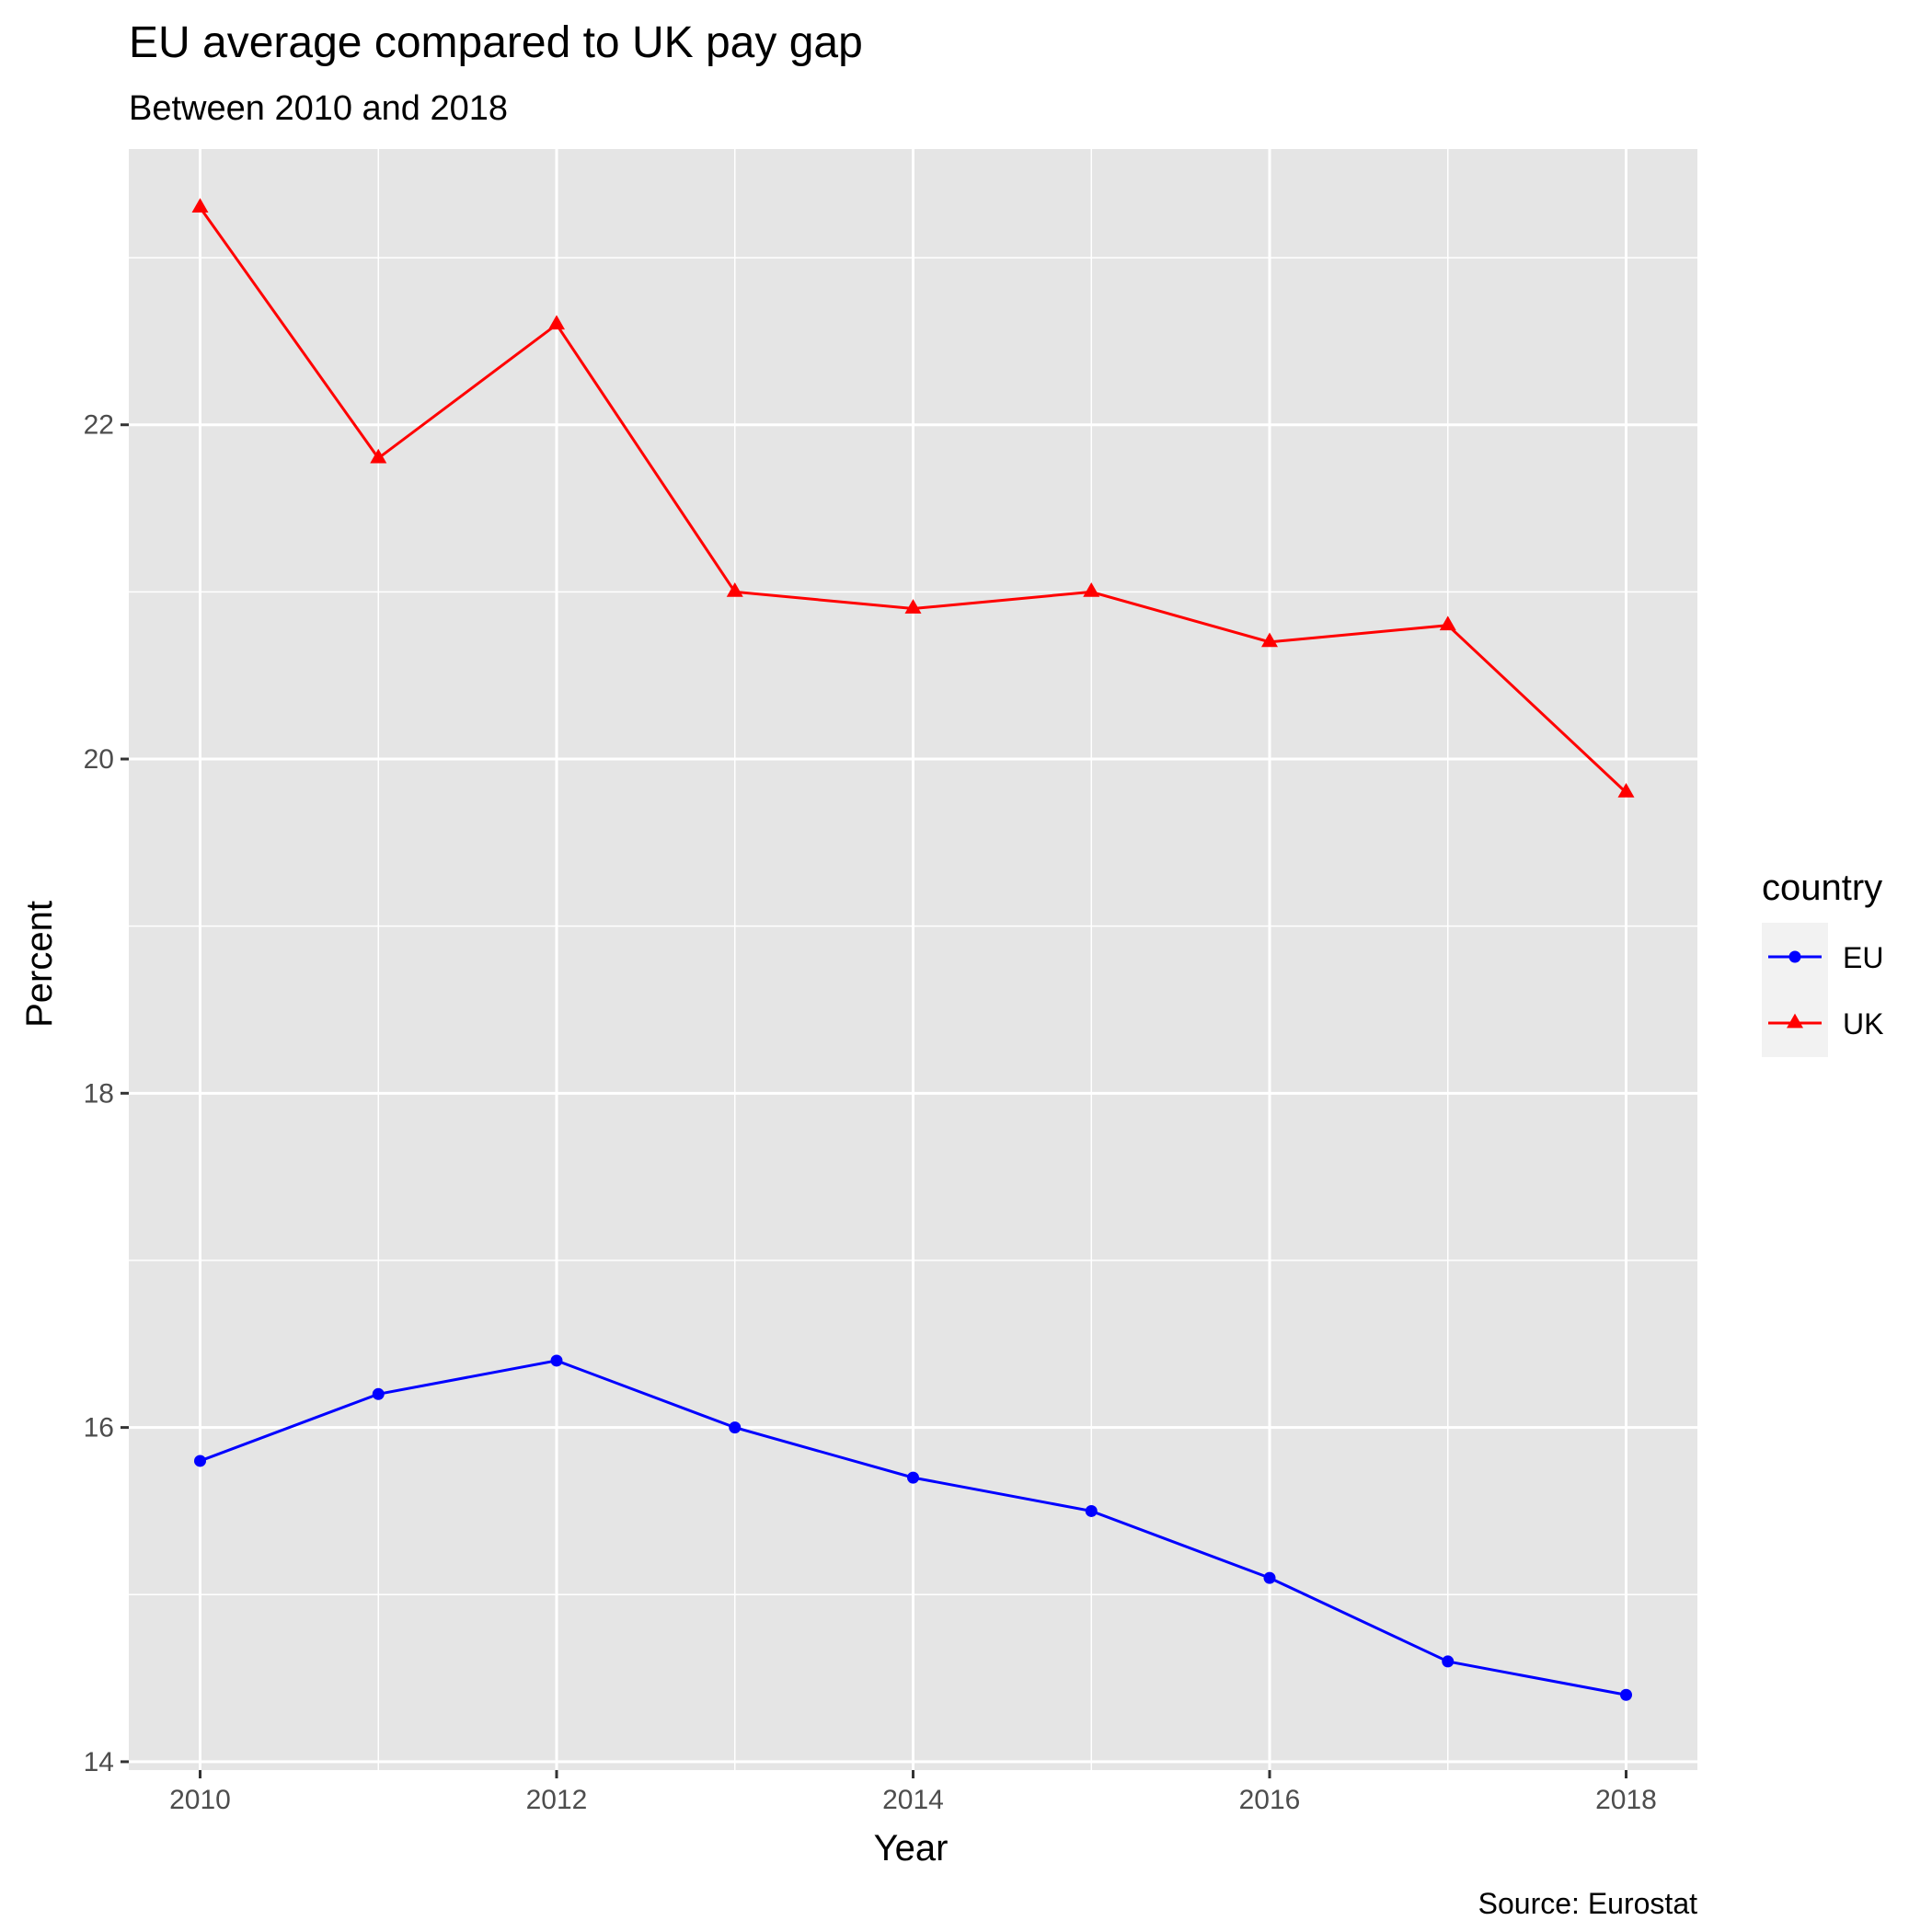 The width and height of the screenshot is (1932, 1932). What do you see at coordinates (99, 759) in the screenshot?
I see `y-tick-label: 20` at bounding box center [99, 759].